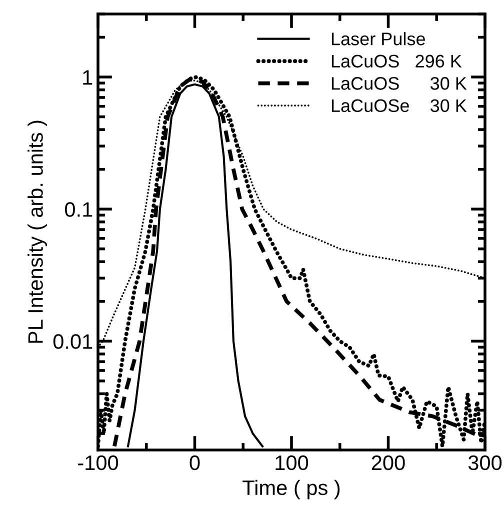 The height and width of the screenshot is (511, 504). Describe the element at coordinates (388, 462) in the screenshot. I see `x-tick-label: 200` at that location.